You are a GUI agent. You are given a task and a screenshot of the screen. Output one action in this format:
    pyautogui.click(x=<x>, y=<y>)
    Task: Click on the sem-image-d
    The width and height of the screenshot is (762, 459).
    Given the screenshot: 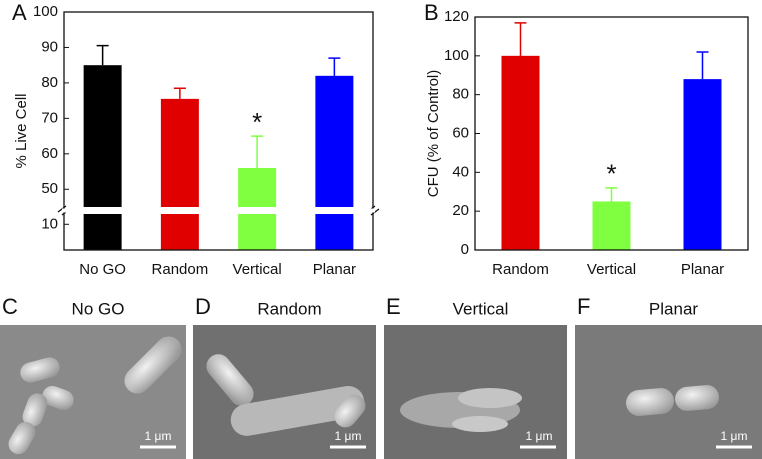 What is the action you would take?
    pyautogui.click(x=284, y=392)
    